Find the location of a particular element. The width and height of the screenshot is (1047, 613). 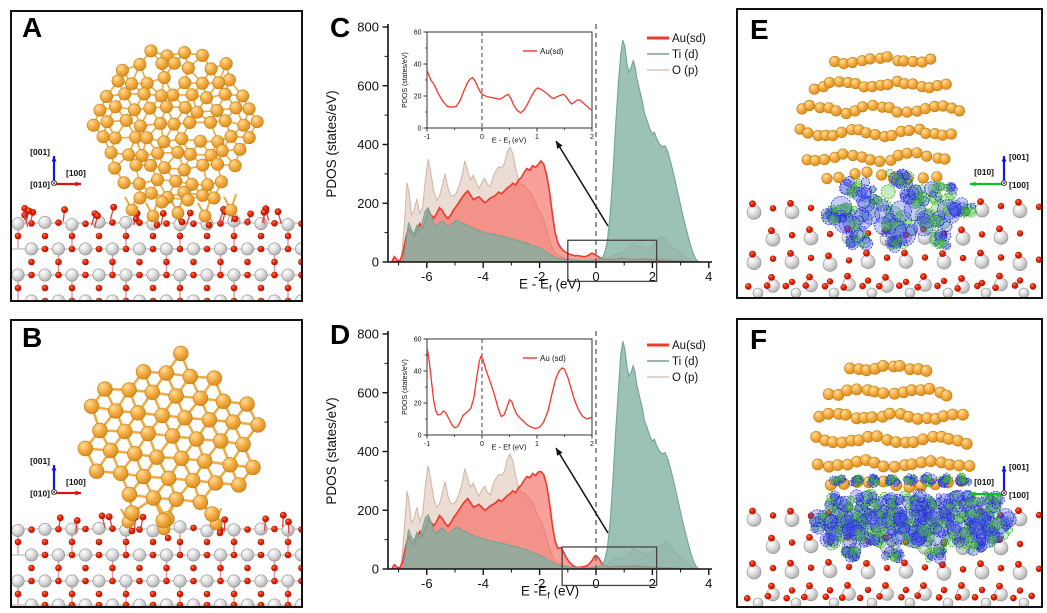

panel-a-structure: [001] [100] [010] is located at coordinates (164, 159).